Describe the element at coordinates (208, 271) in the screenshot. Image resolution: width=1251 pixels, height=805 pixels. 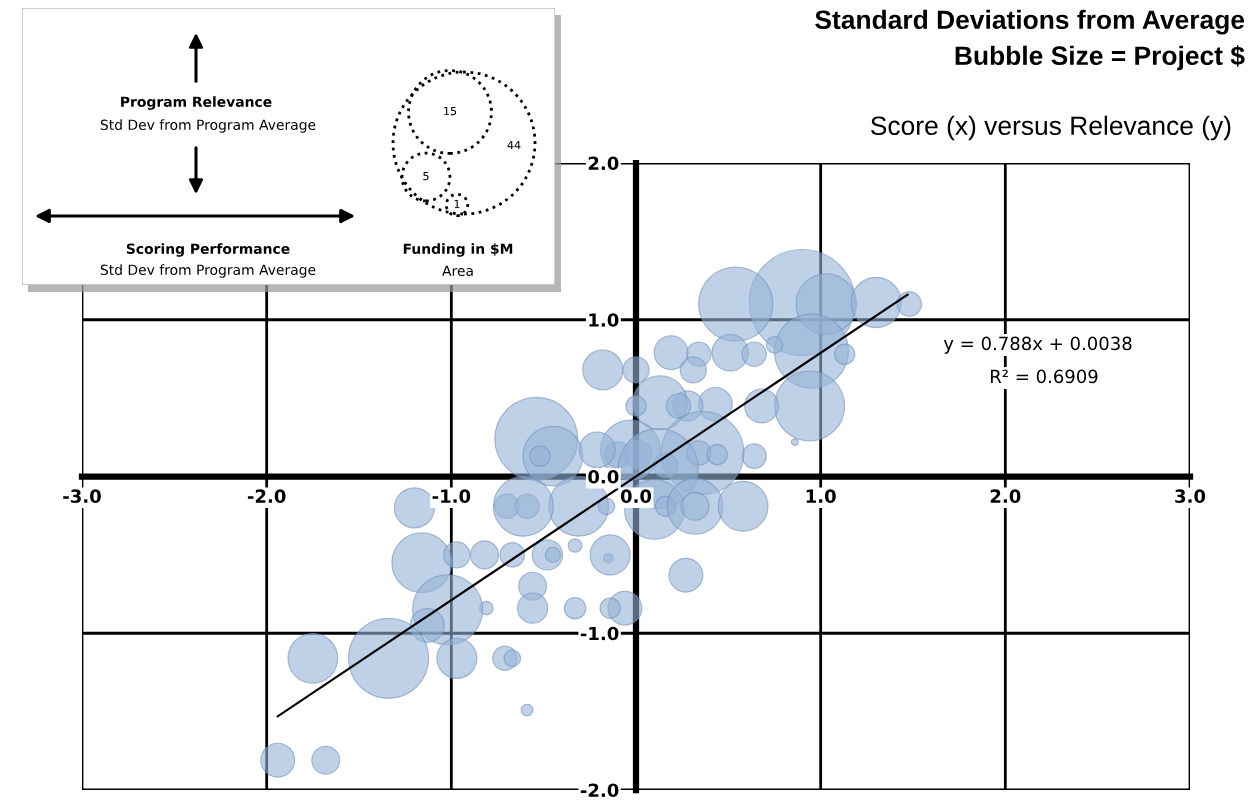
I see `annotation: Std Dev from Program Average` at that location.